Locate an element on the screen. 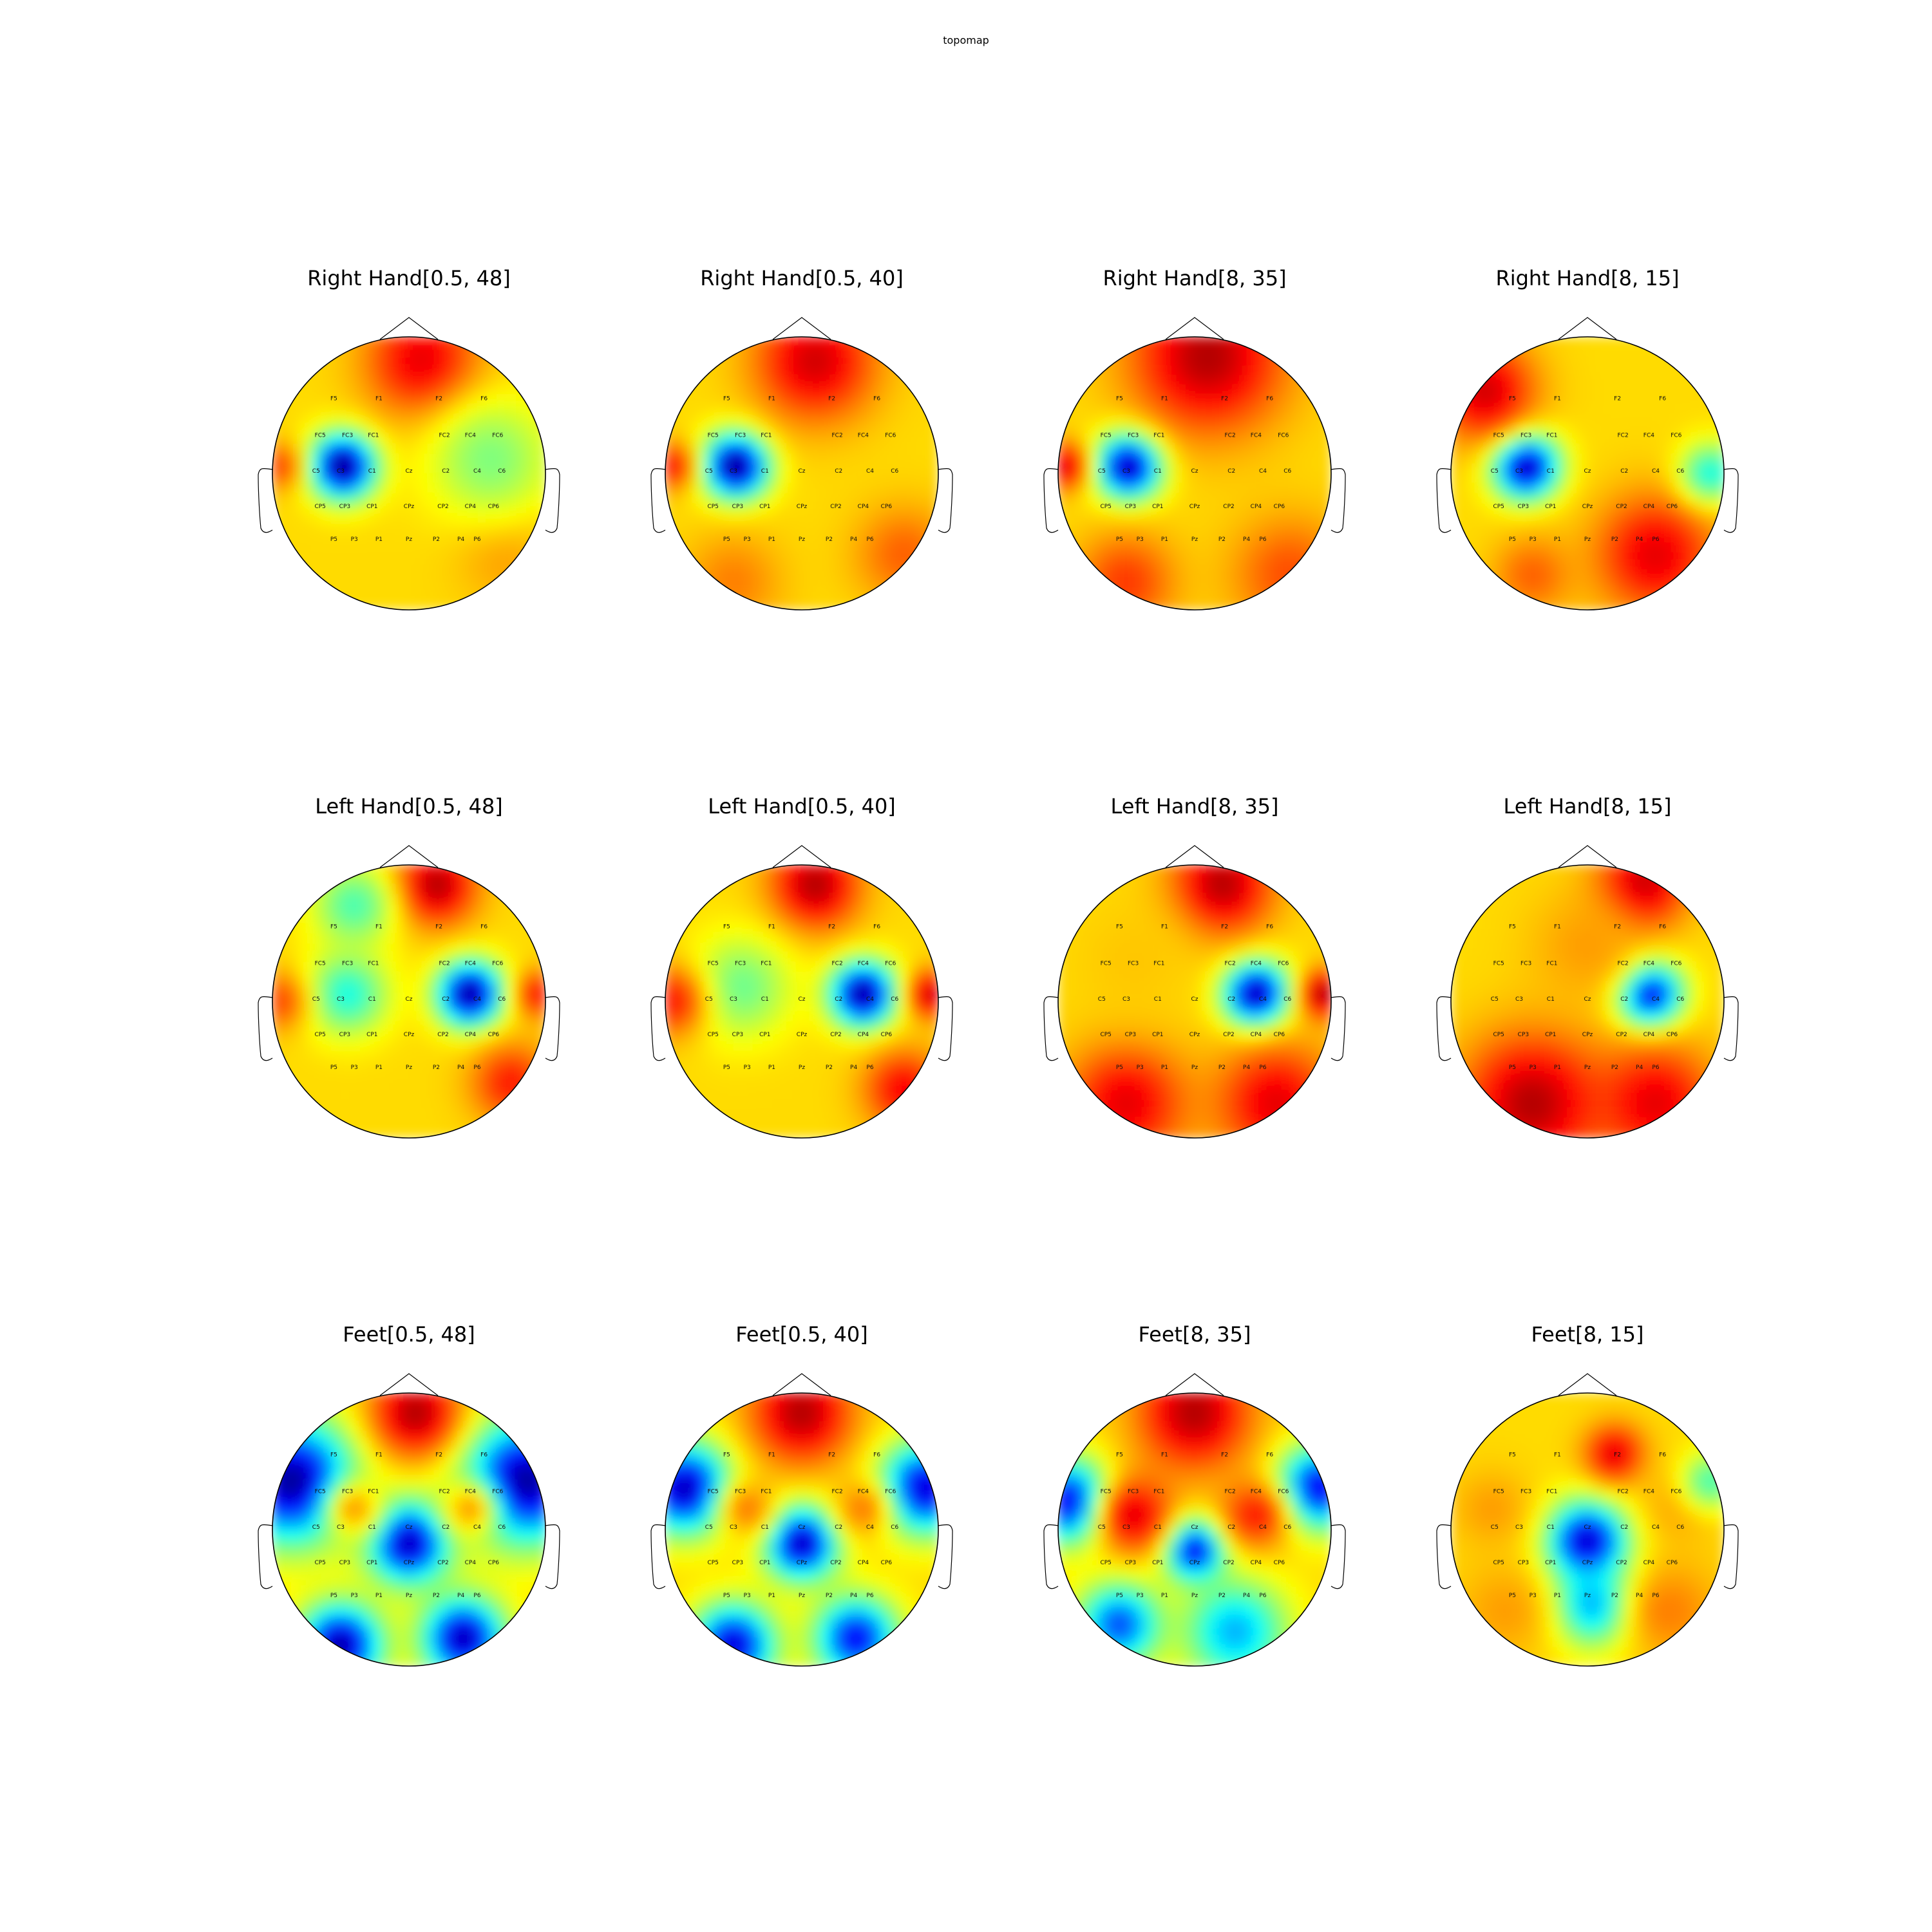 The image size is (1932, 1932). nose-outline is located at coordinates (409, 328).